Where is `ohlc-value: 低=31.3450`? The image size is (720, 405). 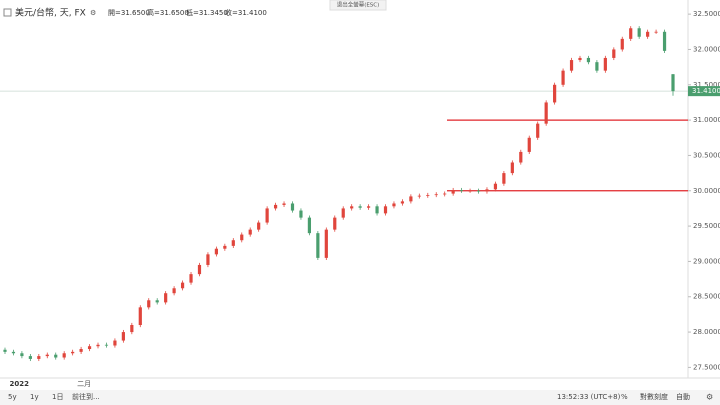 ohlc-value: 低=31.3450 is located at coordinates (207, 12).